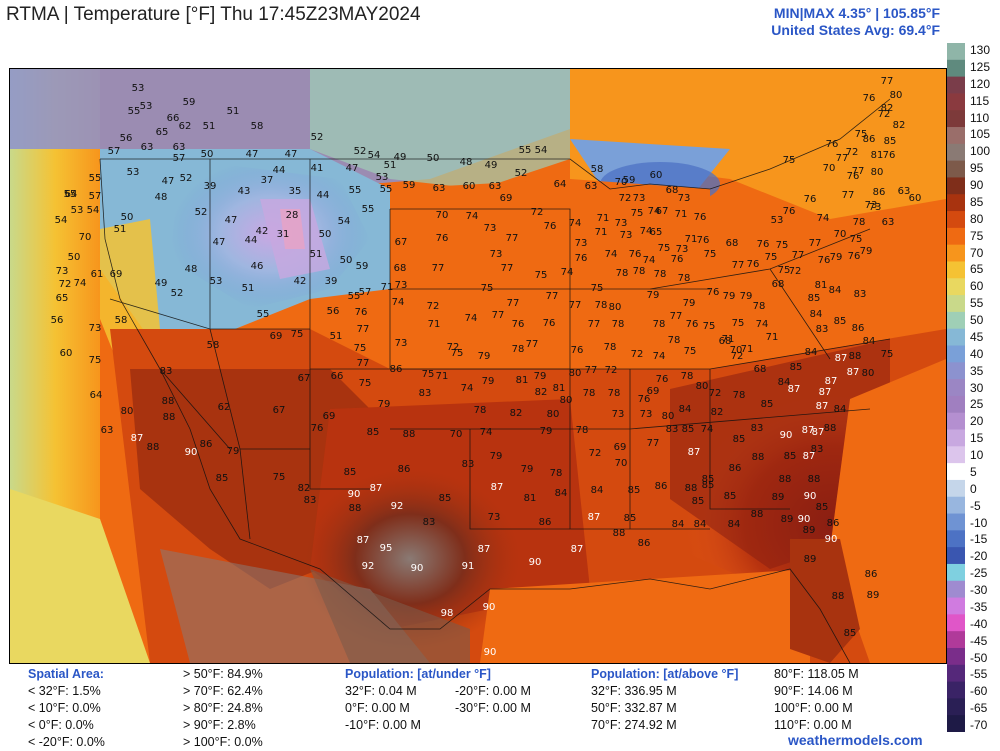 This screenshot has height=751, width=1000. I want to click on temperature-label: 92, so click(397, 506).